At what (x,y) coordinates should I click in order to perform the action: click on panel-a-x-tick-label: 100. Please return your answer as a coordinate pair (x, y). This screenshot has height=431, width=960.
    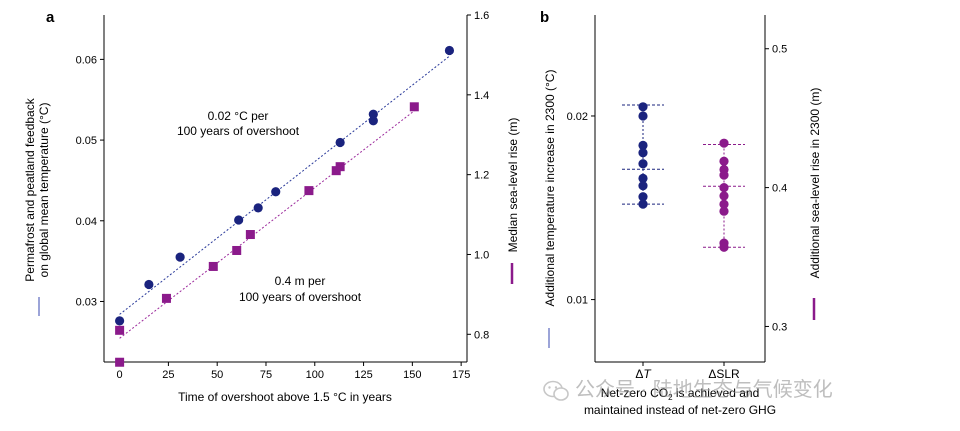
    Looking at the image, I should click on (315, 375).